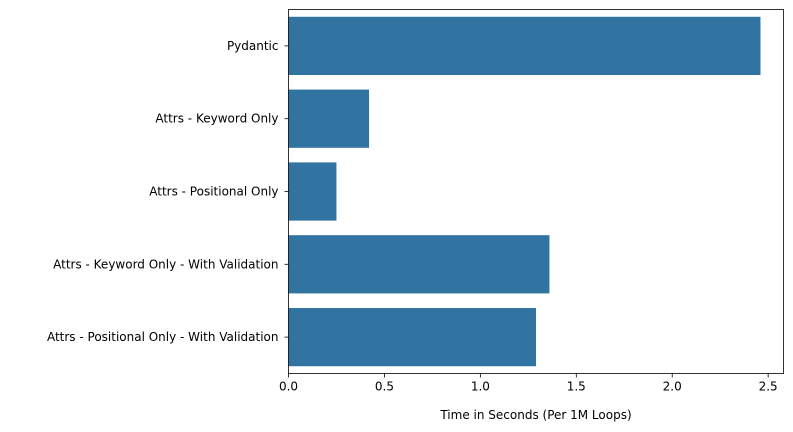 This screenshot has width=793, height=432. What do you see at coordinates (288, 387) in the screenshot?
I see `x-tick-label: 0.0` at bounding box center [288, 387].